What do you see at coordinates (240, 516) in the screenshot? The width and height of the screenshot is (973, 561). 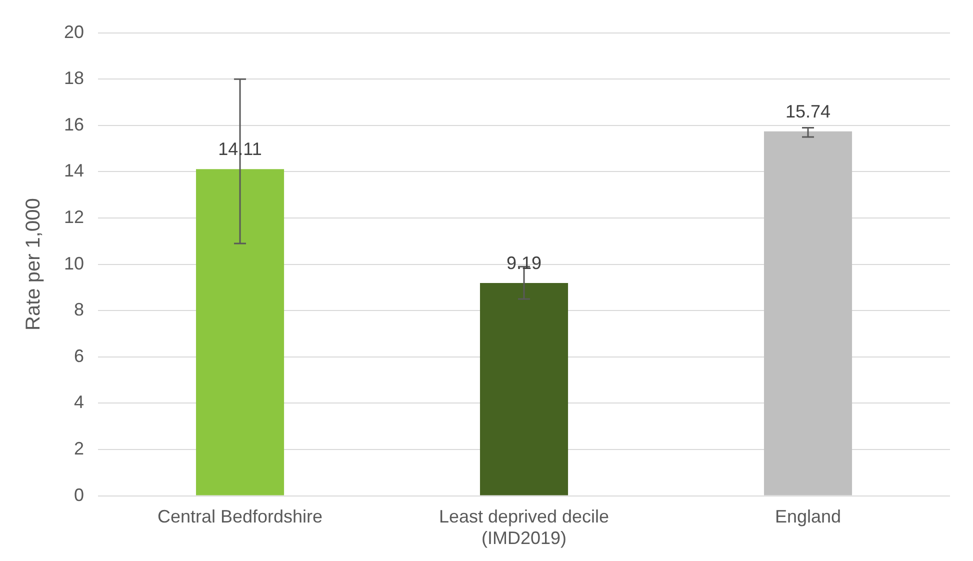 I see `x-tick-label: Central Bedfordshire` at bounding box center [240, 516].